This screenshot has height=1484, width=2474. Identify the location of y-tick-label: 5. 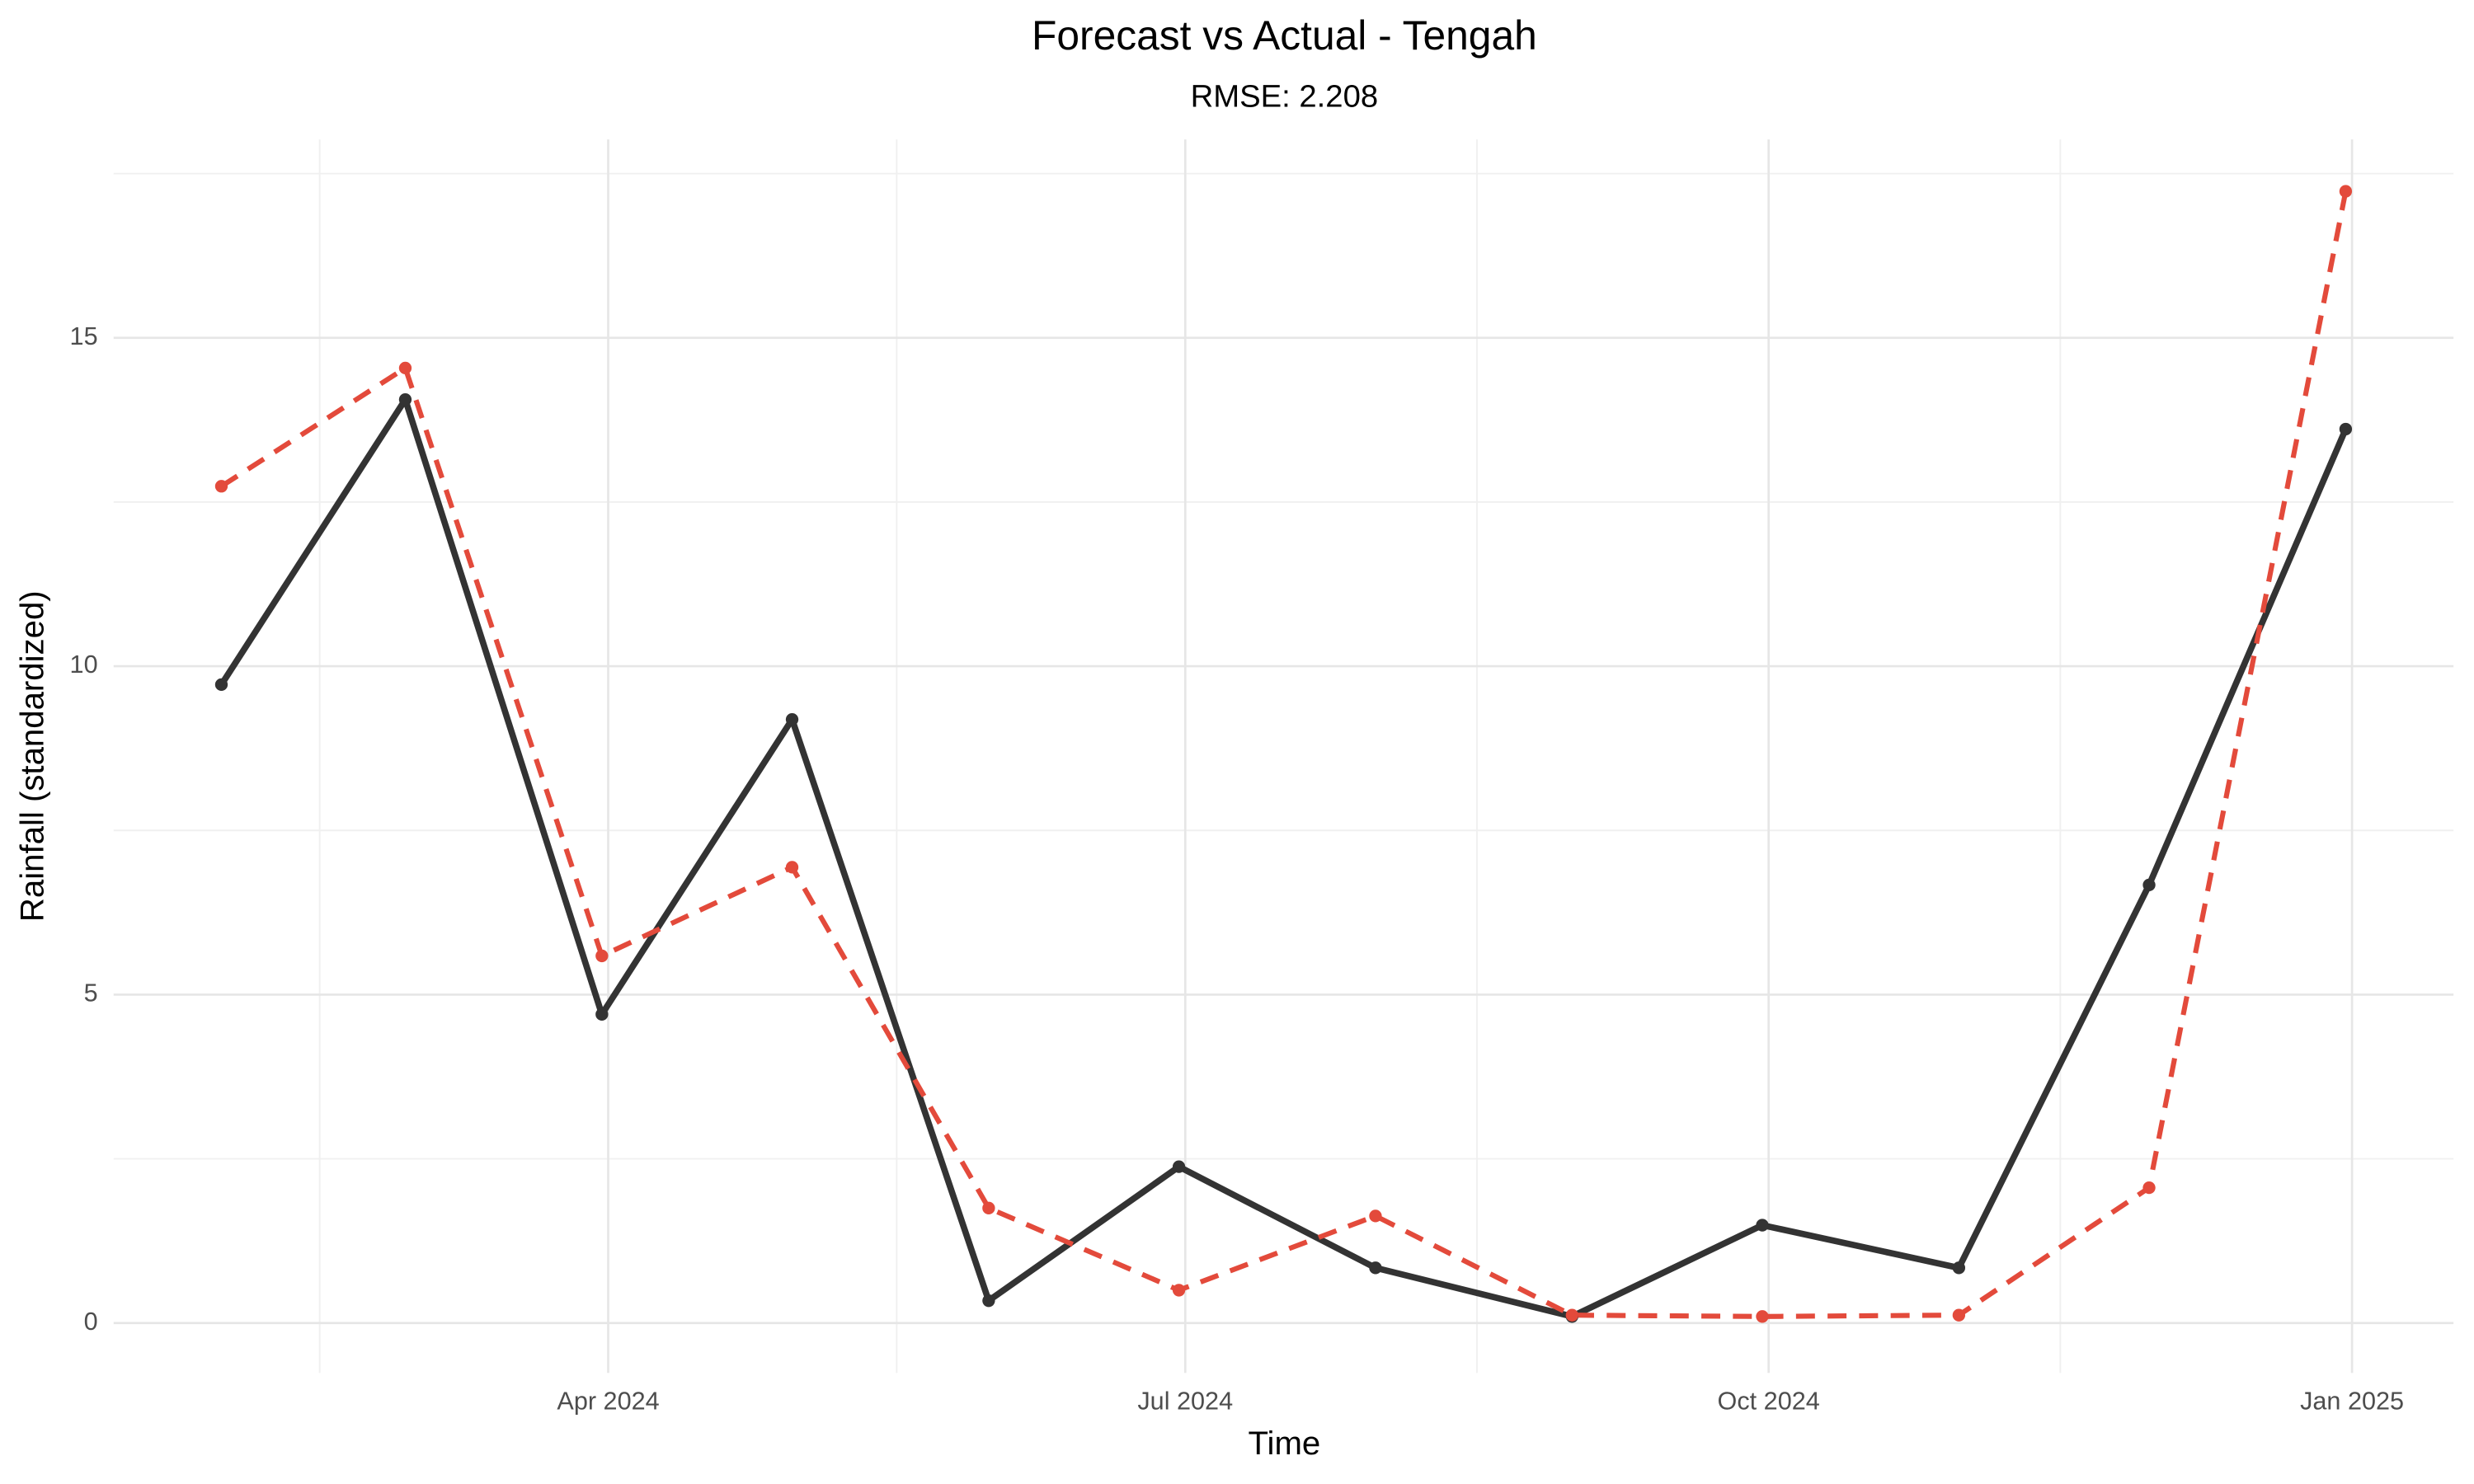
(91, 993).